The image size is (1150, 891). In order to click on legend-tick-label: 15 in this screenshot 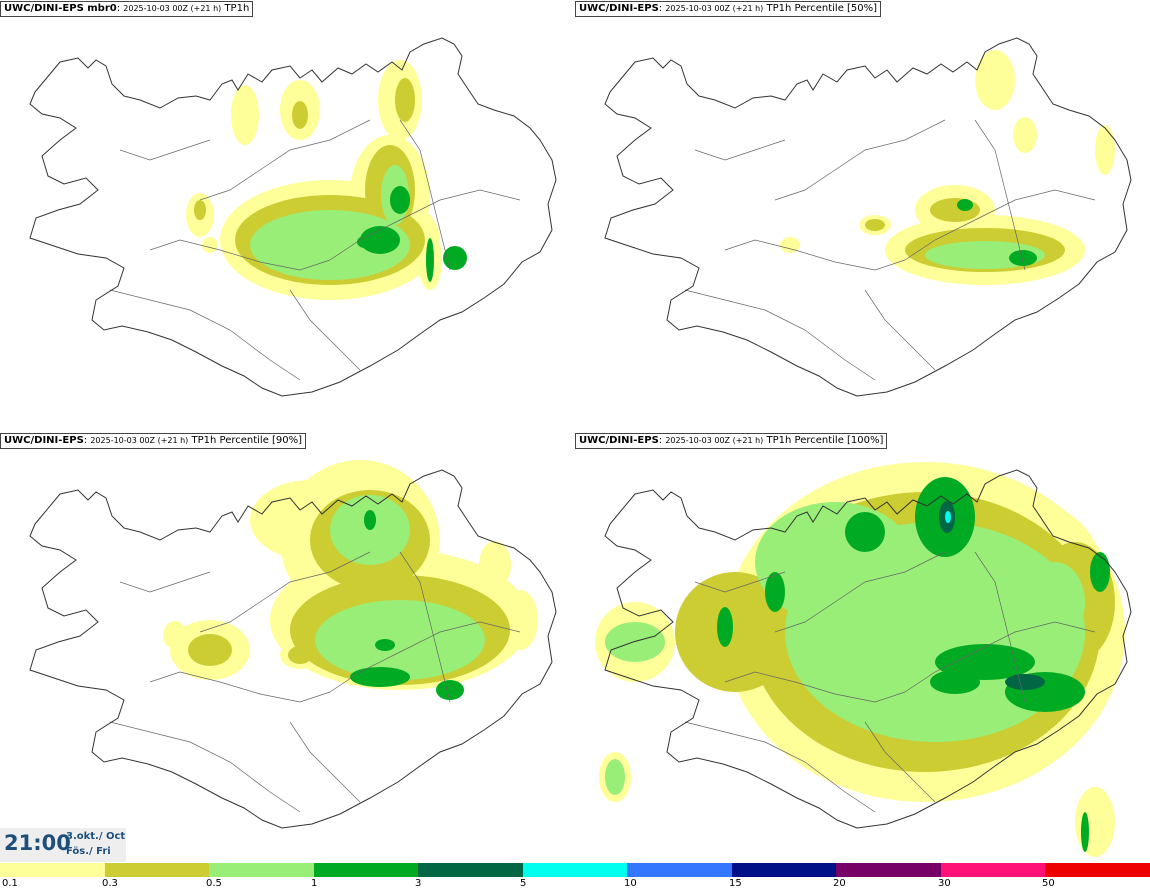, I will do `click(735, 883)`.